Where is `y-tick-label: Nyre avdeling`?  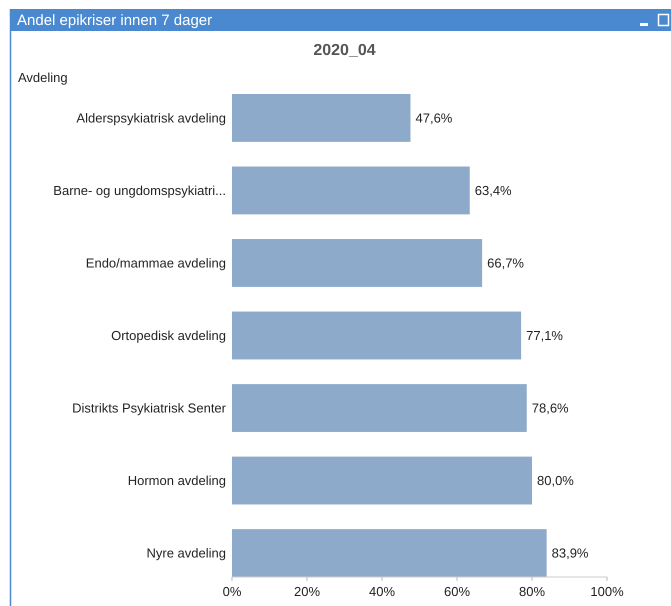
y-tick-label: Nyre avdeling is located at coordinates (186, 553).